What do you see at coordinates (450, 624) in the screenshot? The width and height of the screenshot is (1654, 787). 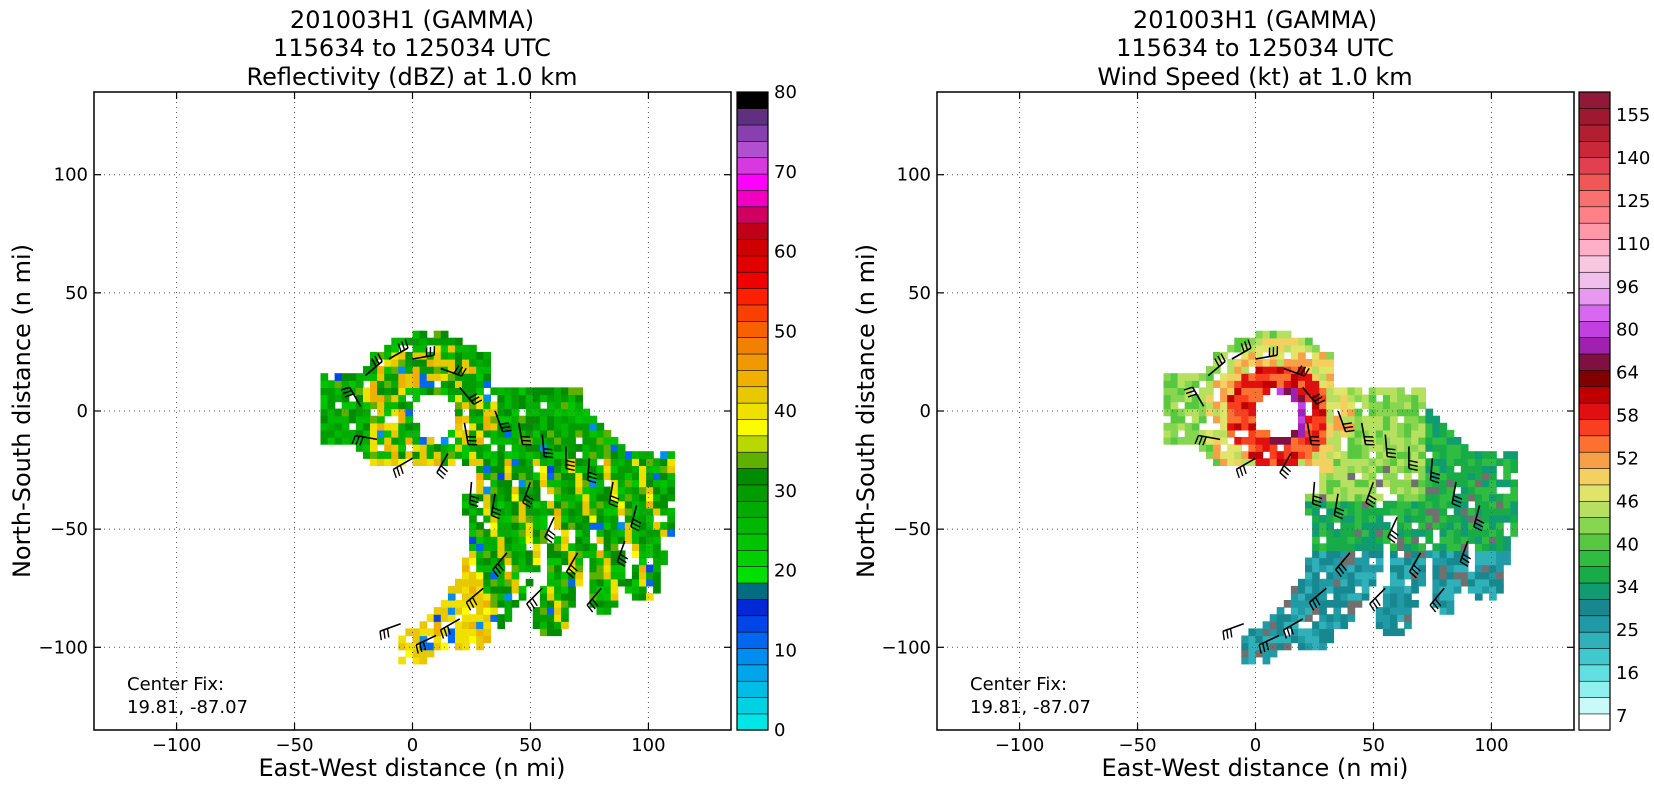 I see `wind-barb-shaft` at bounding box center [450, 624].